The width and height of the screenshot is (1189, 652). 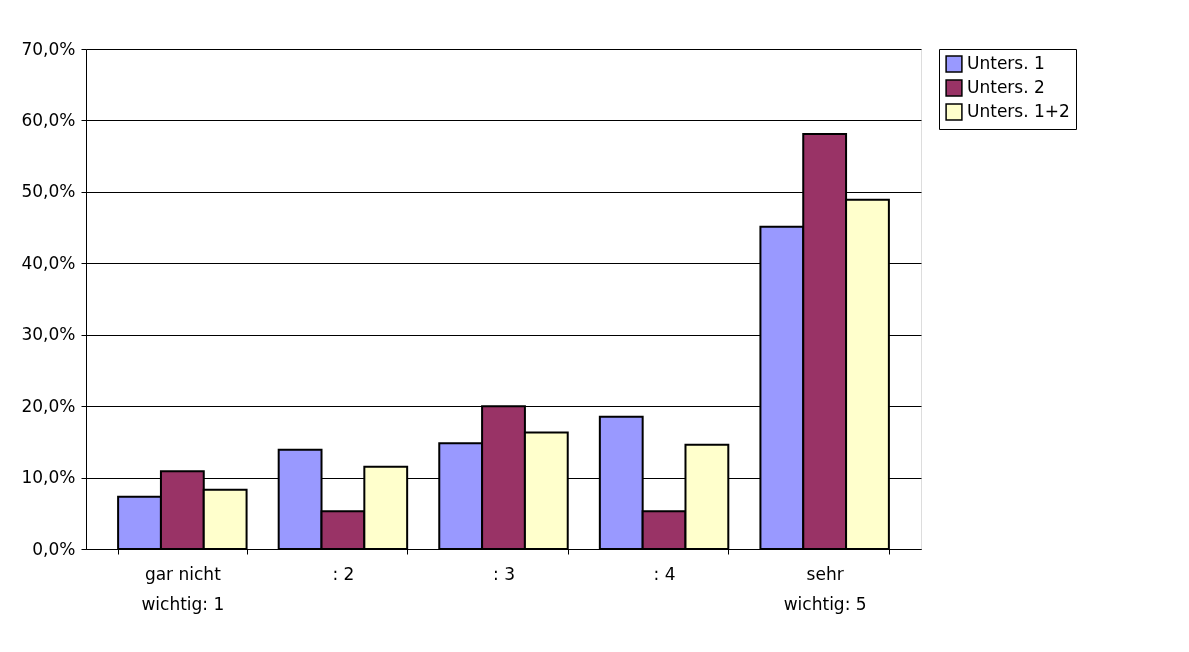 I want to click on y-tick-label: 20,0%, so click(x=48, y=405).